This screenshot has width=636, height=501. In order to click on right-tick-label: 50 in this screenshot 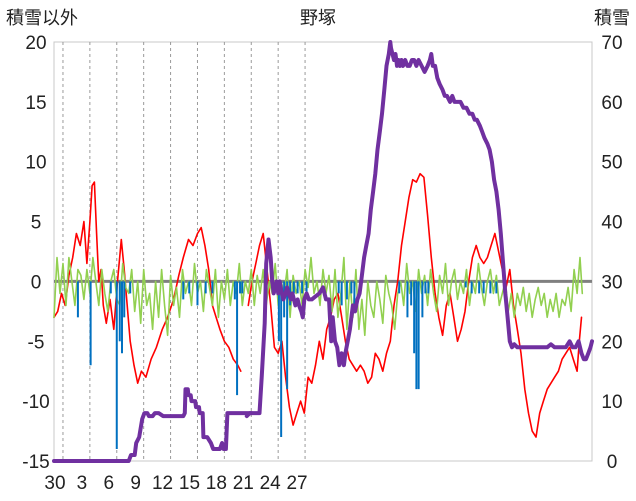, I will do `click(611, 163)`.